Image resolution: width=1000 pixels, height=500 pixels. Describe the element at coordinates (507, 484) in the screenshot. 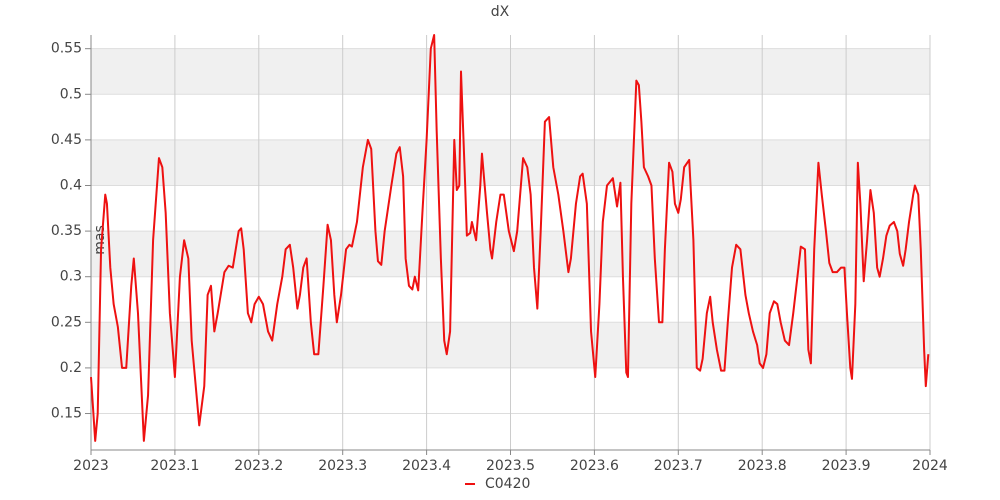

I see `legend-label: C0420` at that location.